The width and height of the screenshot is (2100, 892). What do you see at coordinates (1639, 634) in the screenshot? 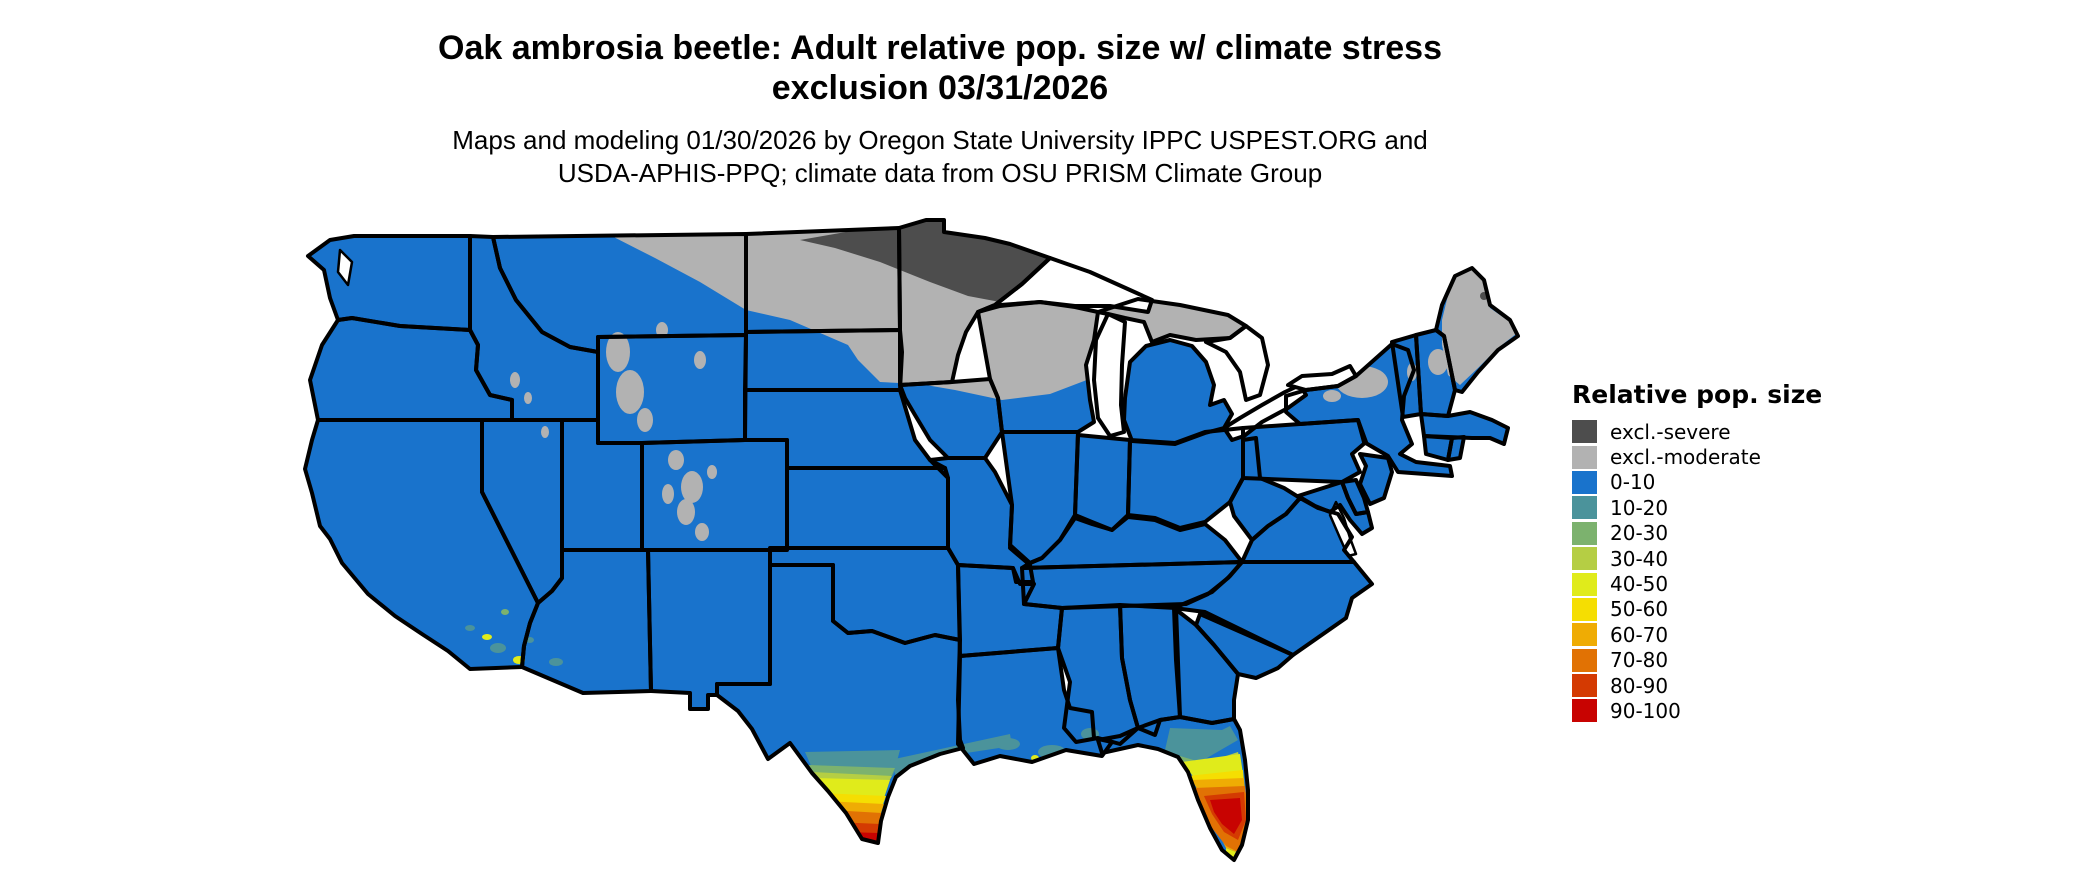
I see `legend-item-label: 60-70` at bounding box center [1639, 634].